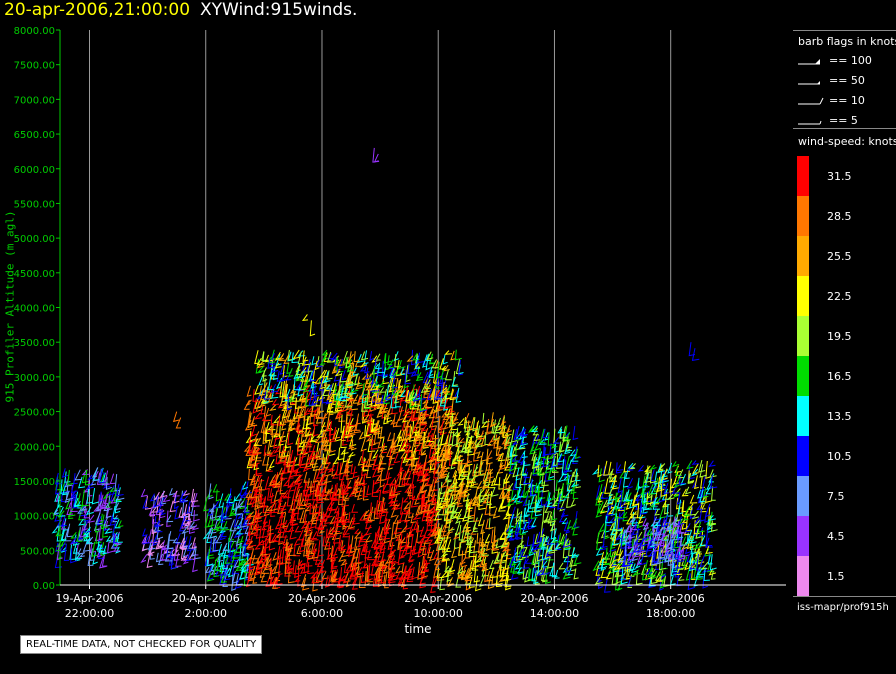 The image size is (896, 674). I want to click on x-tick-label: 14:00:00, so click(554, 613).